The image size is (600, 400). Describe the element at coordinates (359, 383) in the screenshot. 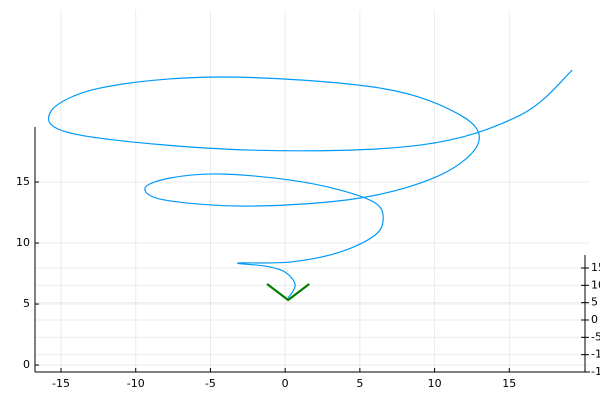

I see `x-tick-label: 5` at that location.